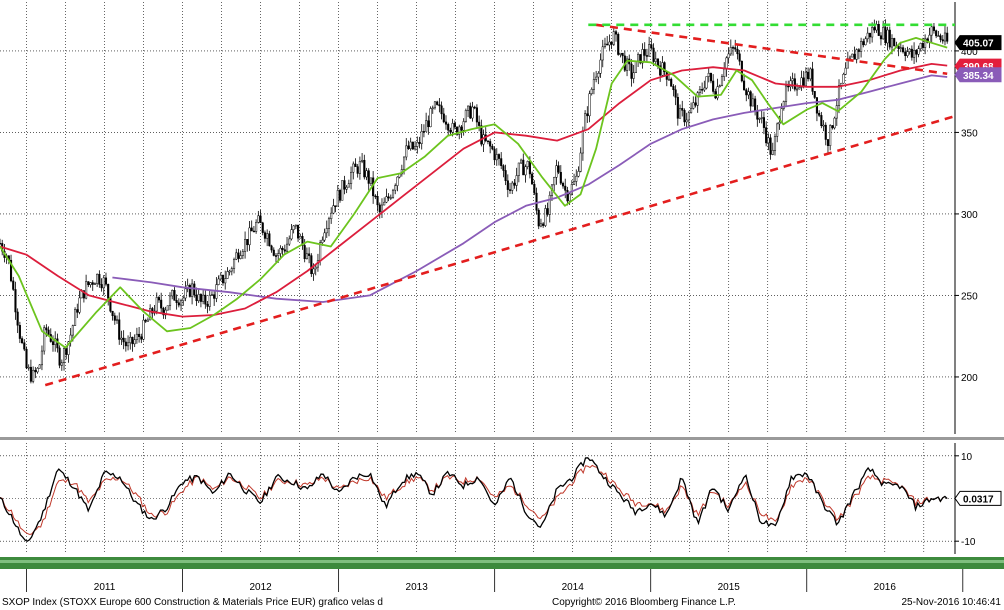 The height and width of the screenshot is (610, 1004). Describe the element at coordinates (978, 499) in the screenshot. I see `osc-badge-label-0: 0.0317` at that location.